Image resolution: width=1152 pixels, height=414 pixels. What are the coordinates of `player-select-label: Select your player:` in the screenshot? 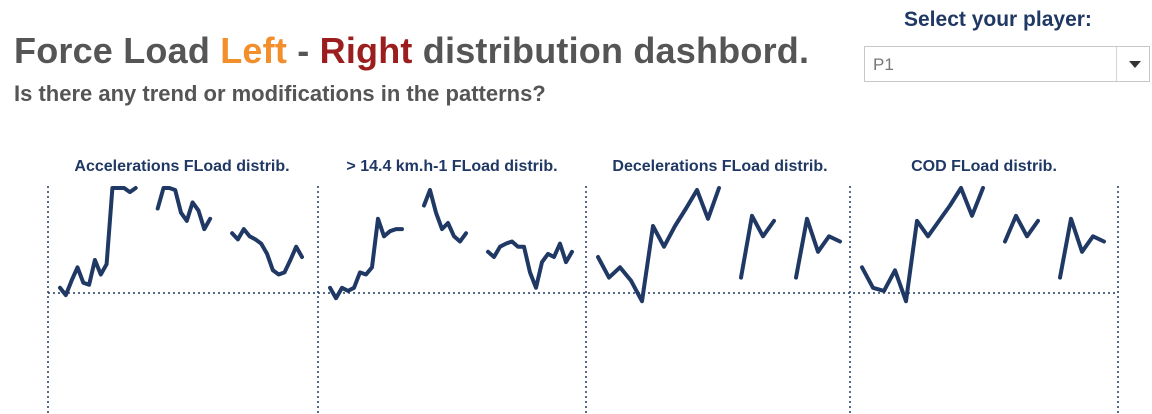 It's located at (998, 19).